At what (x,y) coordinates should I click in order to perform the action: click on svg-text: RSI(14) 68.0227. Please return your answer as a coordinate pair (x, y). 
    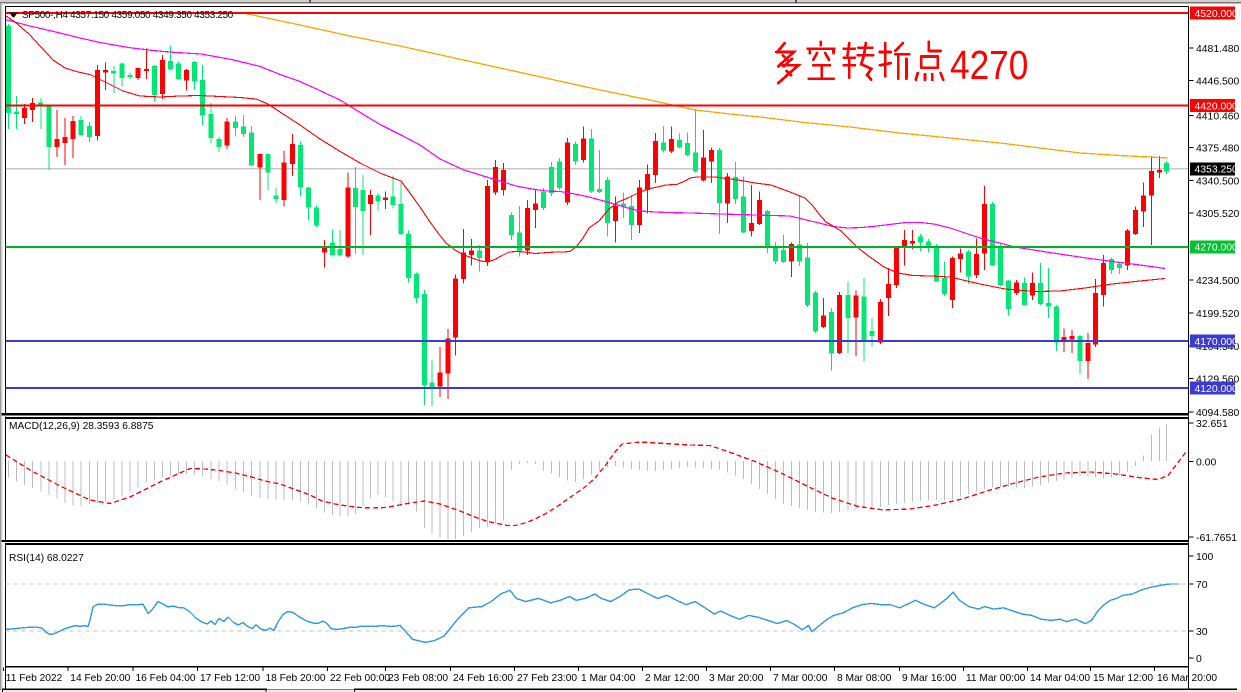
    Looking at the image, I should click on (46, 558).